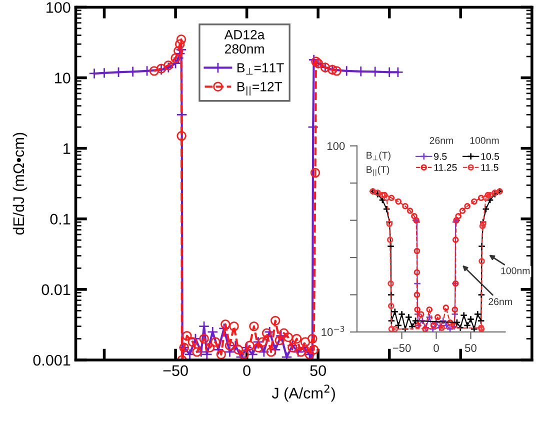 This screenshot has height=424, width=545. I want to click on legend-label: 11.5, so click(489, 167).